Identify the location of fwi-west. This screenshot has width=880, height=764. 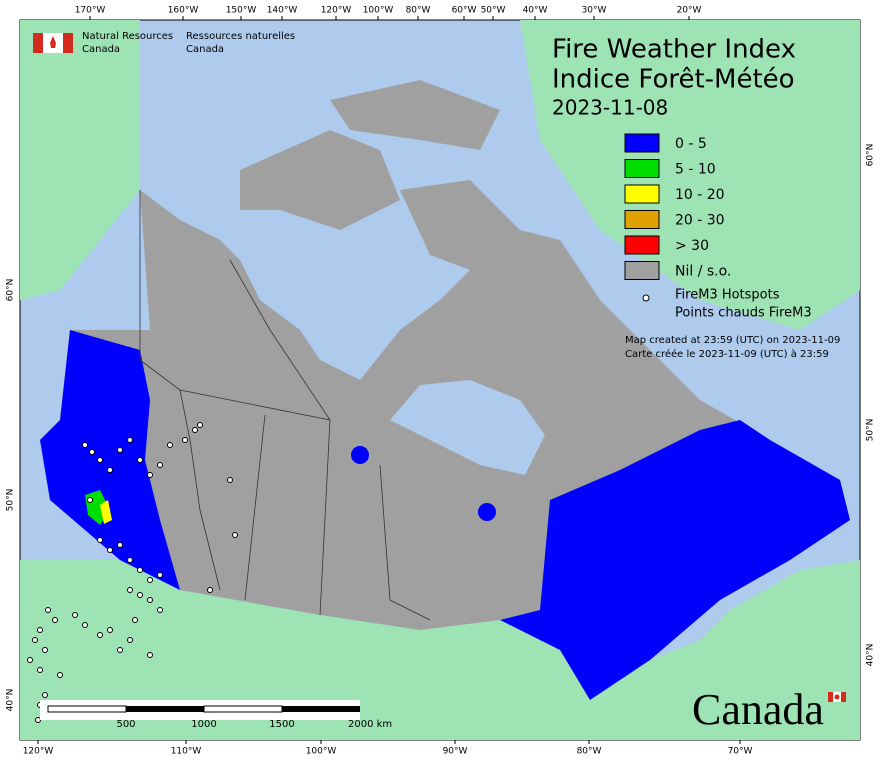
(110, 460).